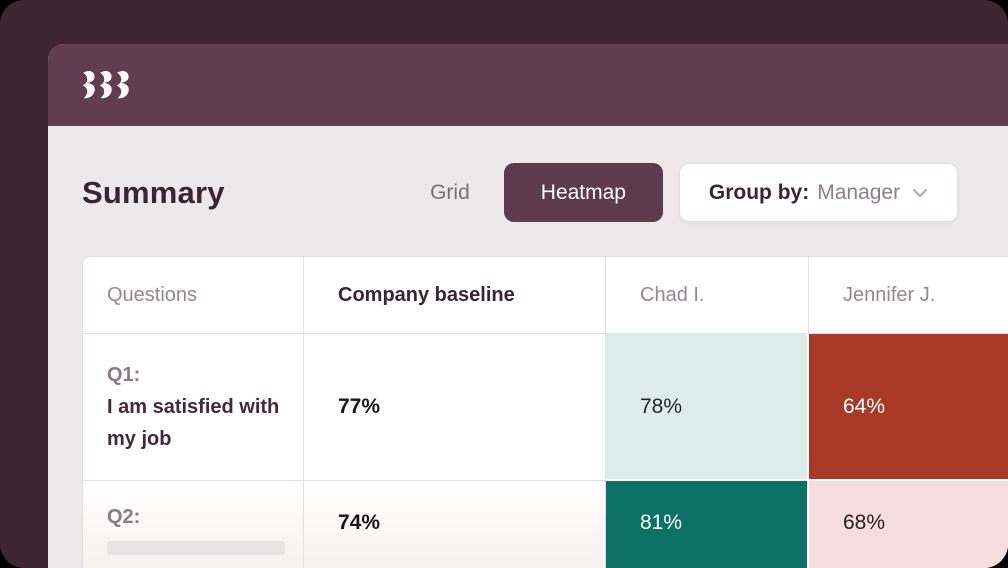 The image size is (1008, 568). I want to click on group-by-dropdown: Group by: Manager, so click(818, 192).